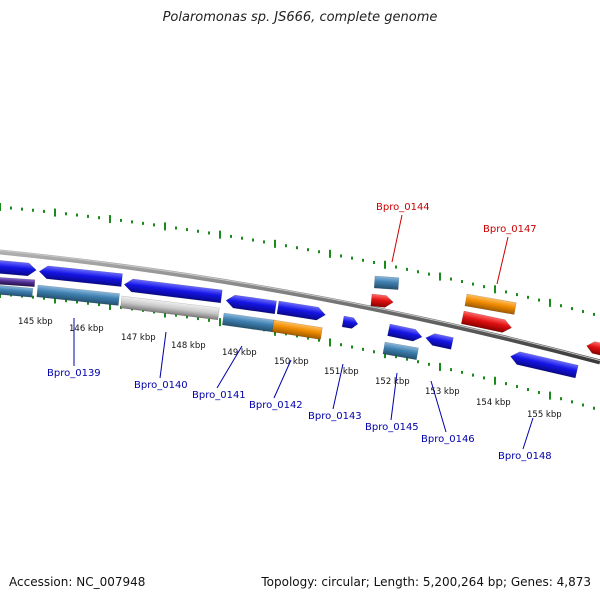 This screenshot has width=600, height=600. Describe the element at coordinates (219, 395) in the screenshot. I see `gene-label: Bpro_0141` at that location.